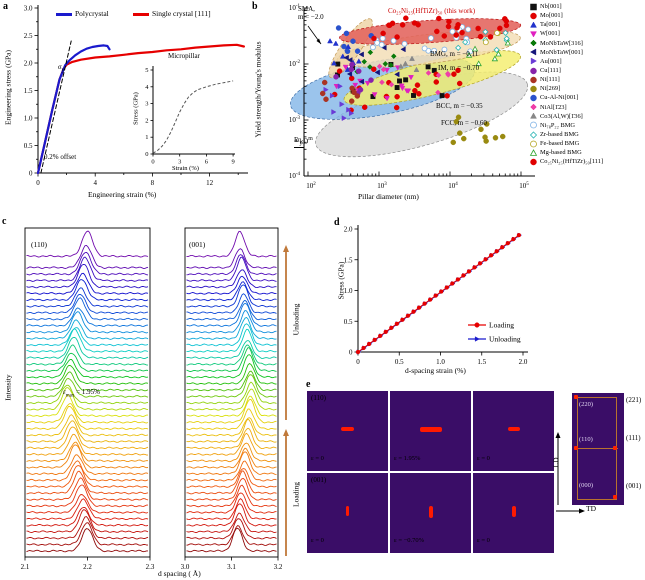  What do you see at coordinates (146, 70) in the screenshot?
I see `svg-text: 5` at bounding box center [146, 70].